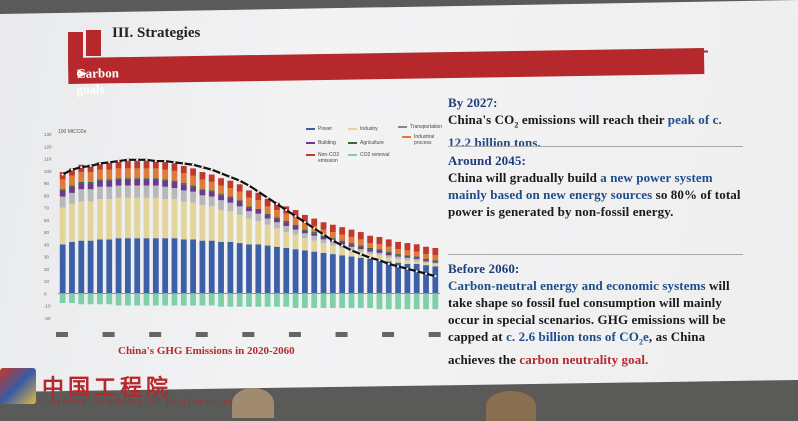 The width and height of the screenshot is (798, 421). Describe the element at coordinates (156, 33) in the screenshot. I see `section-title: III. Strategies` at that location.